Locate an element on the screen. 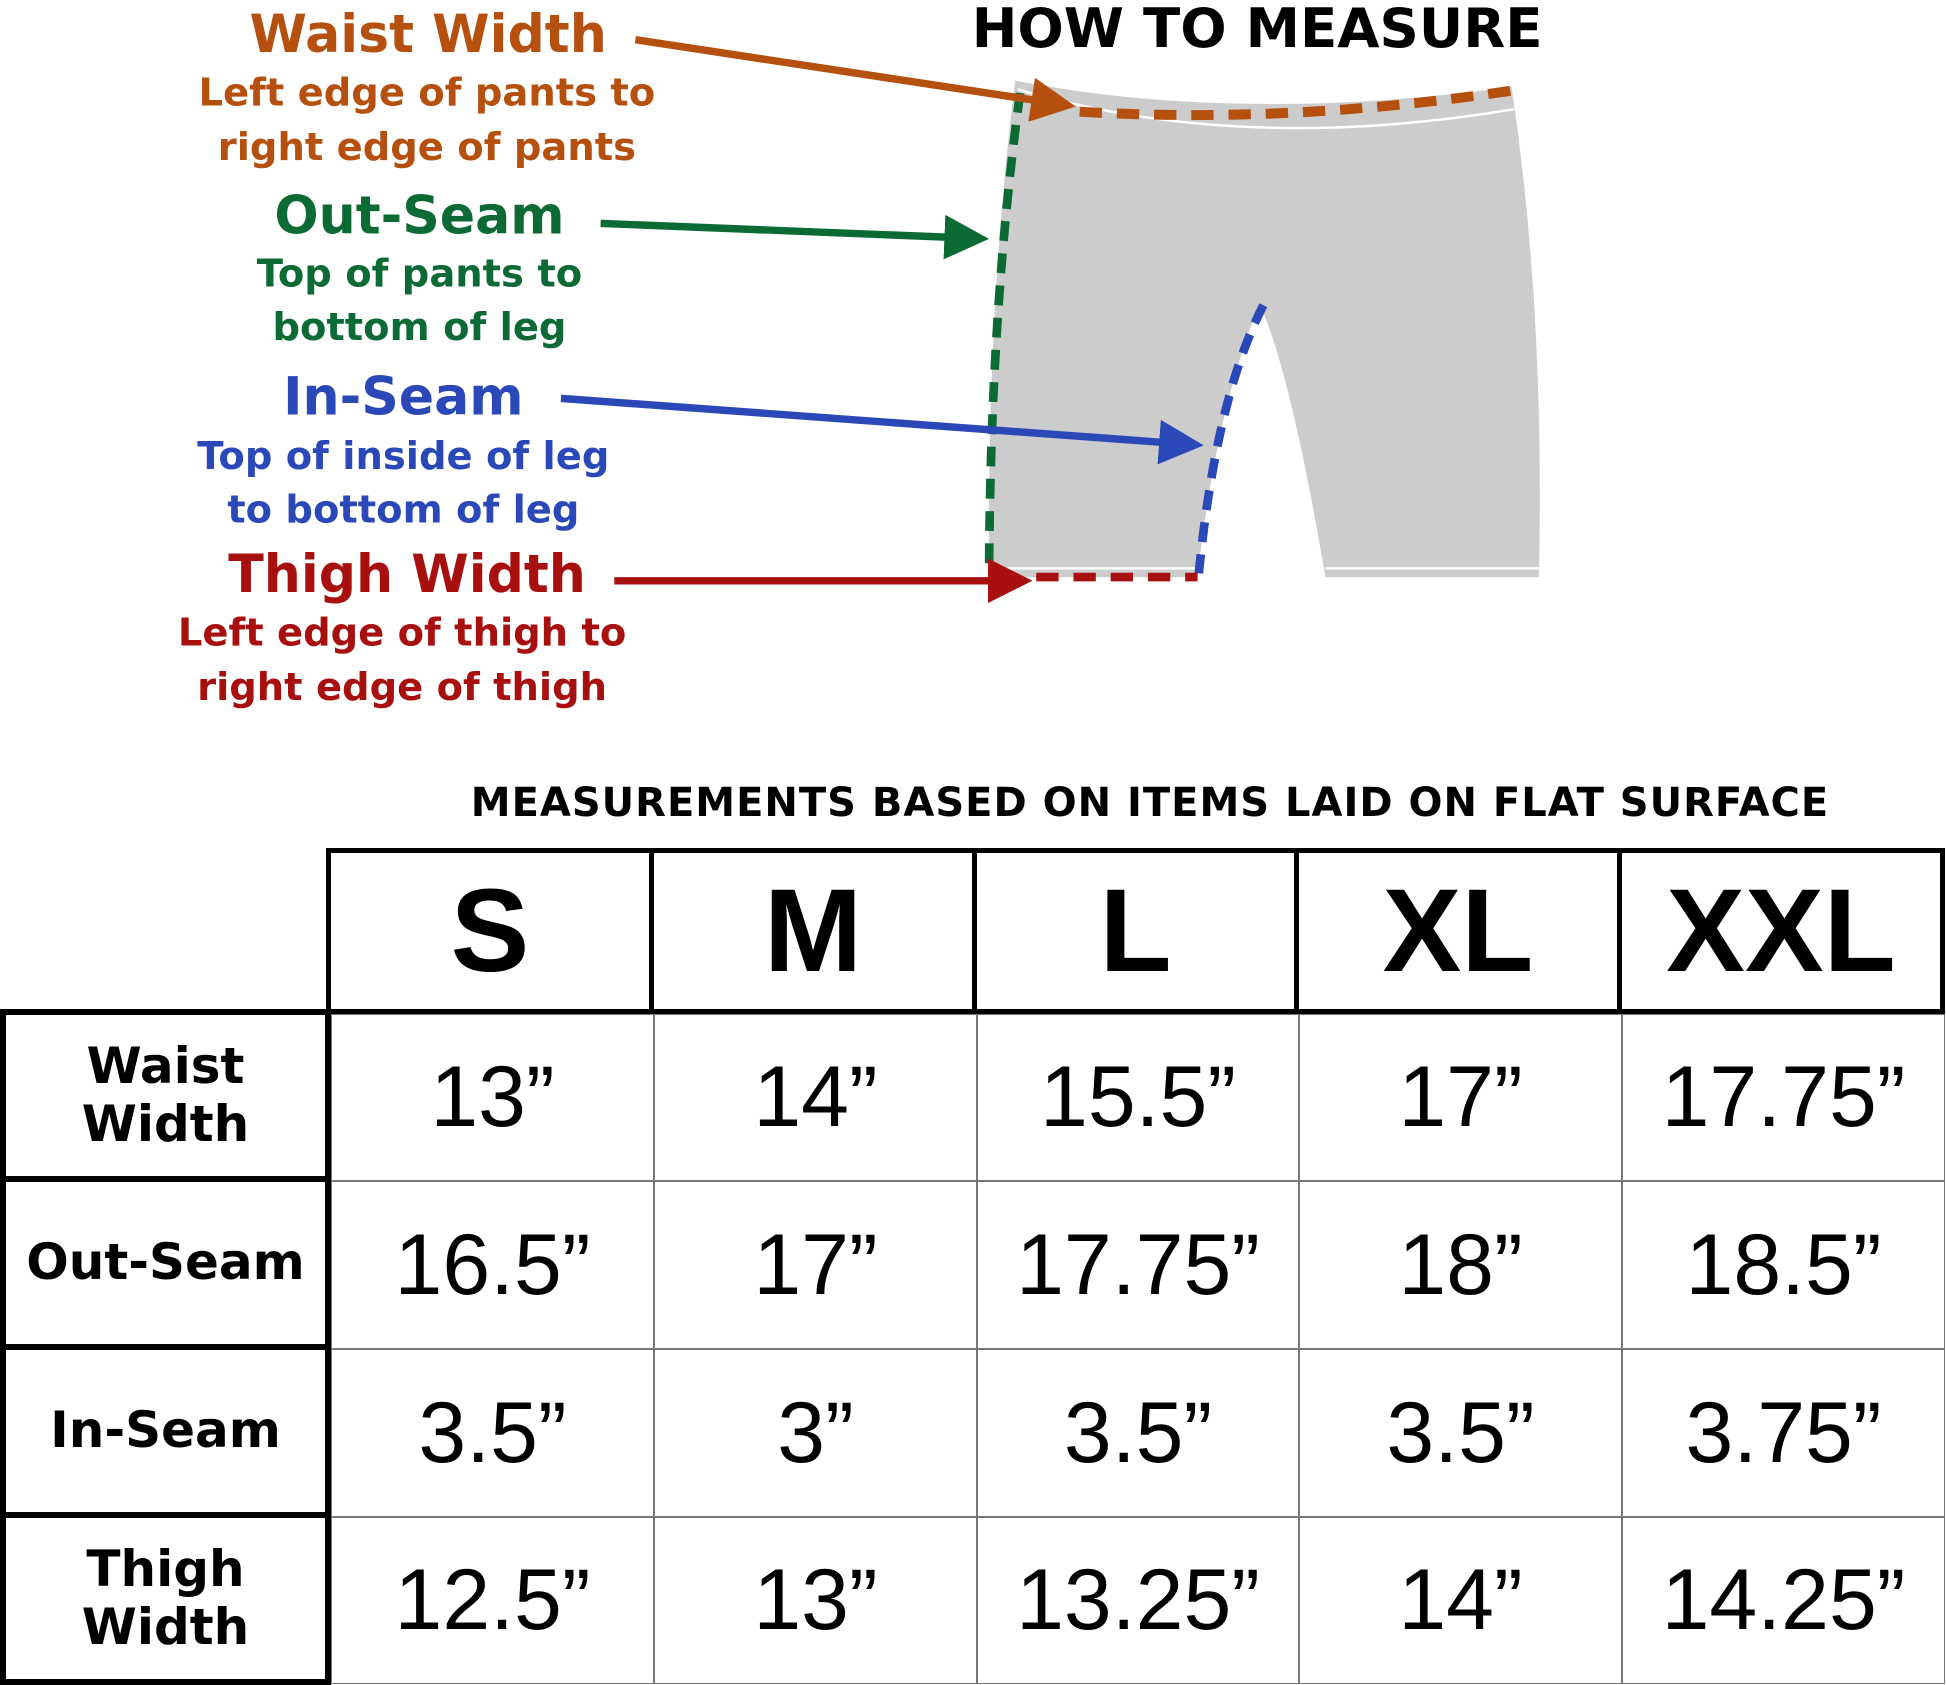 The width and height of the screenshot is (1946, 1685). row-label-text: Waist is located at coordinates (165, 1066).